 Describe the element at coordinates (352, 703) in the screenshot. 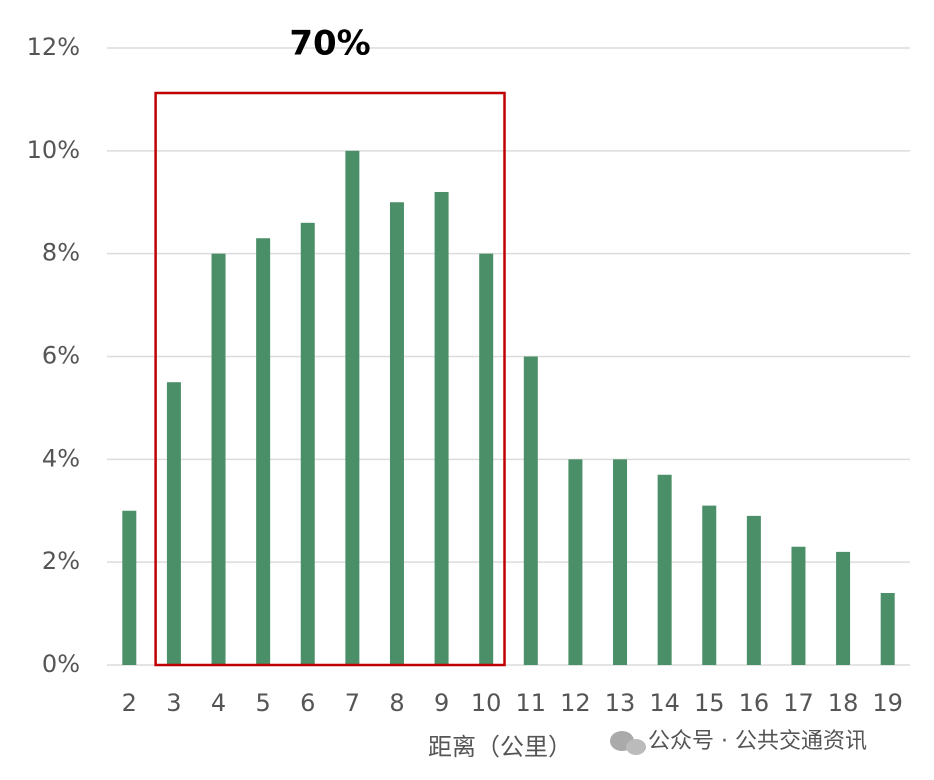

I see `x-tick-label: 7` at that location.